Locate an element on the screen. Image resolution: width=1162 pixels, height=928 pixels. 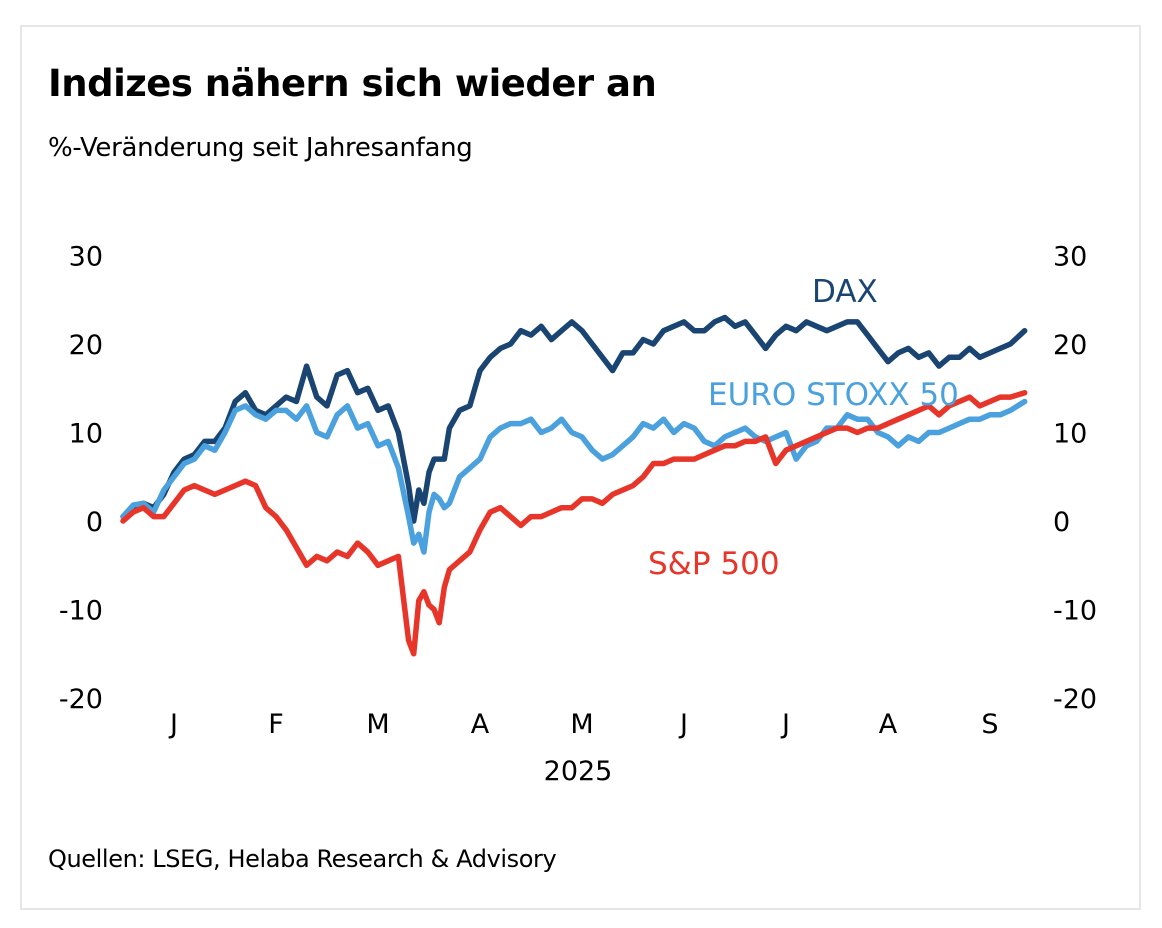
y-tick-label-right: -20 is located at coordinates (1075, 699).